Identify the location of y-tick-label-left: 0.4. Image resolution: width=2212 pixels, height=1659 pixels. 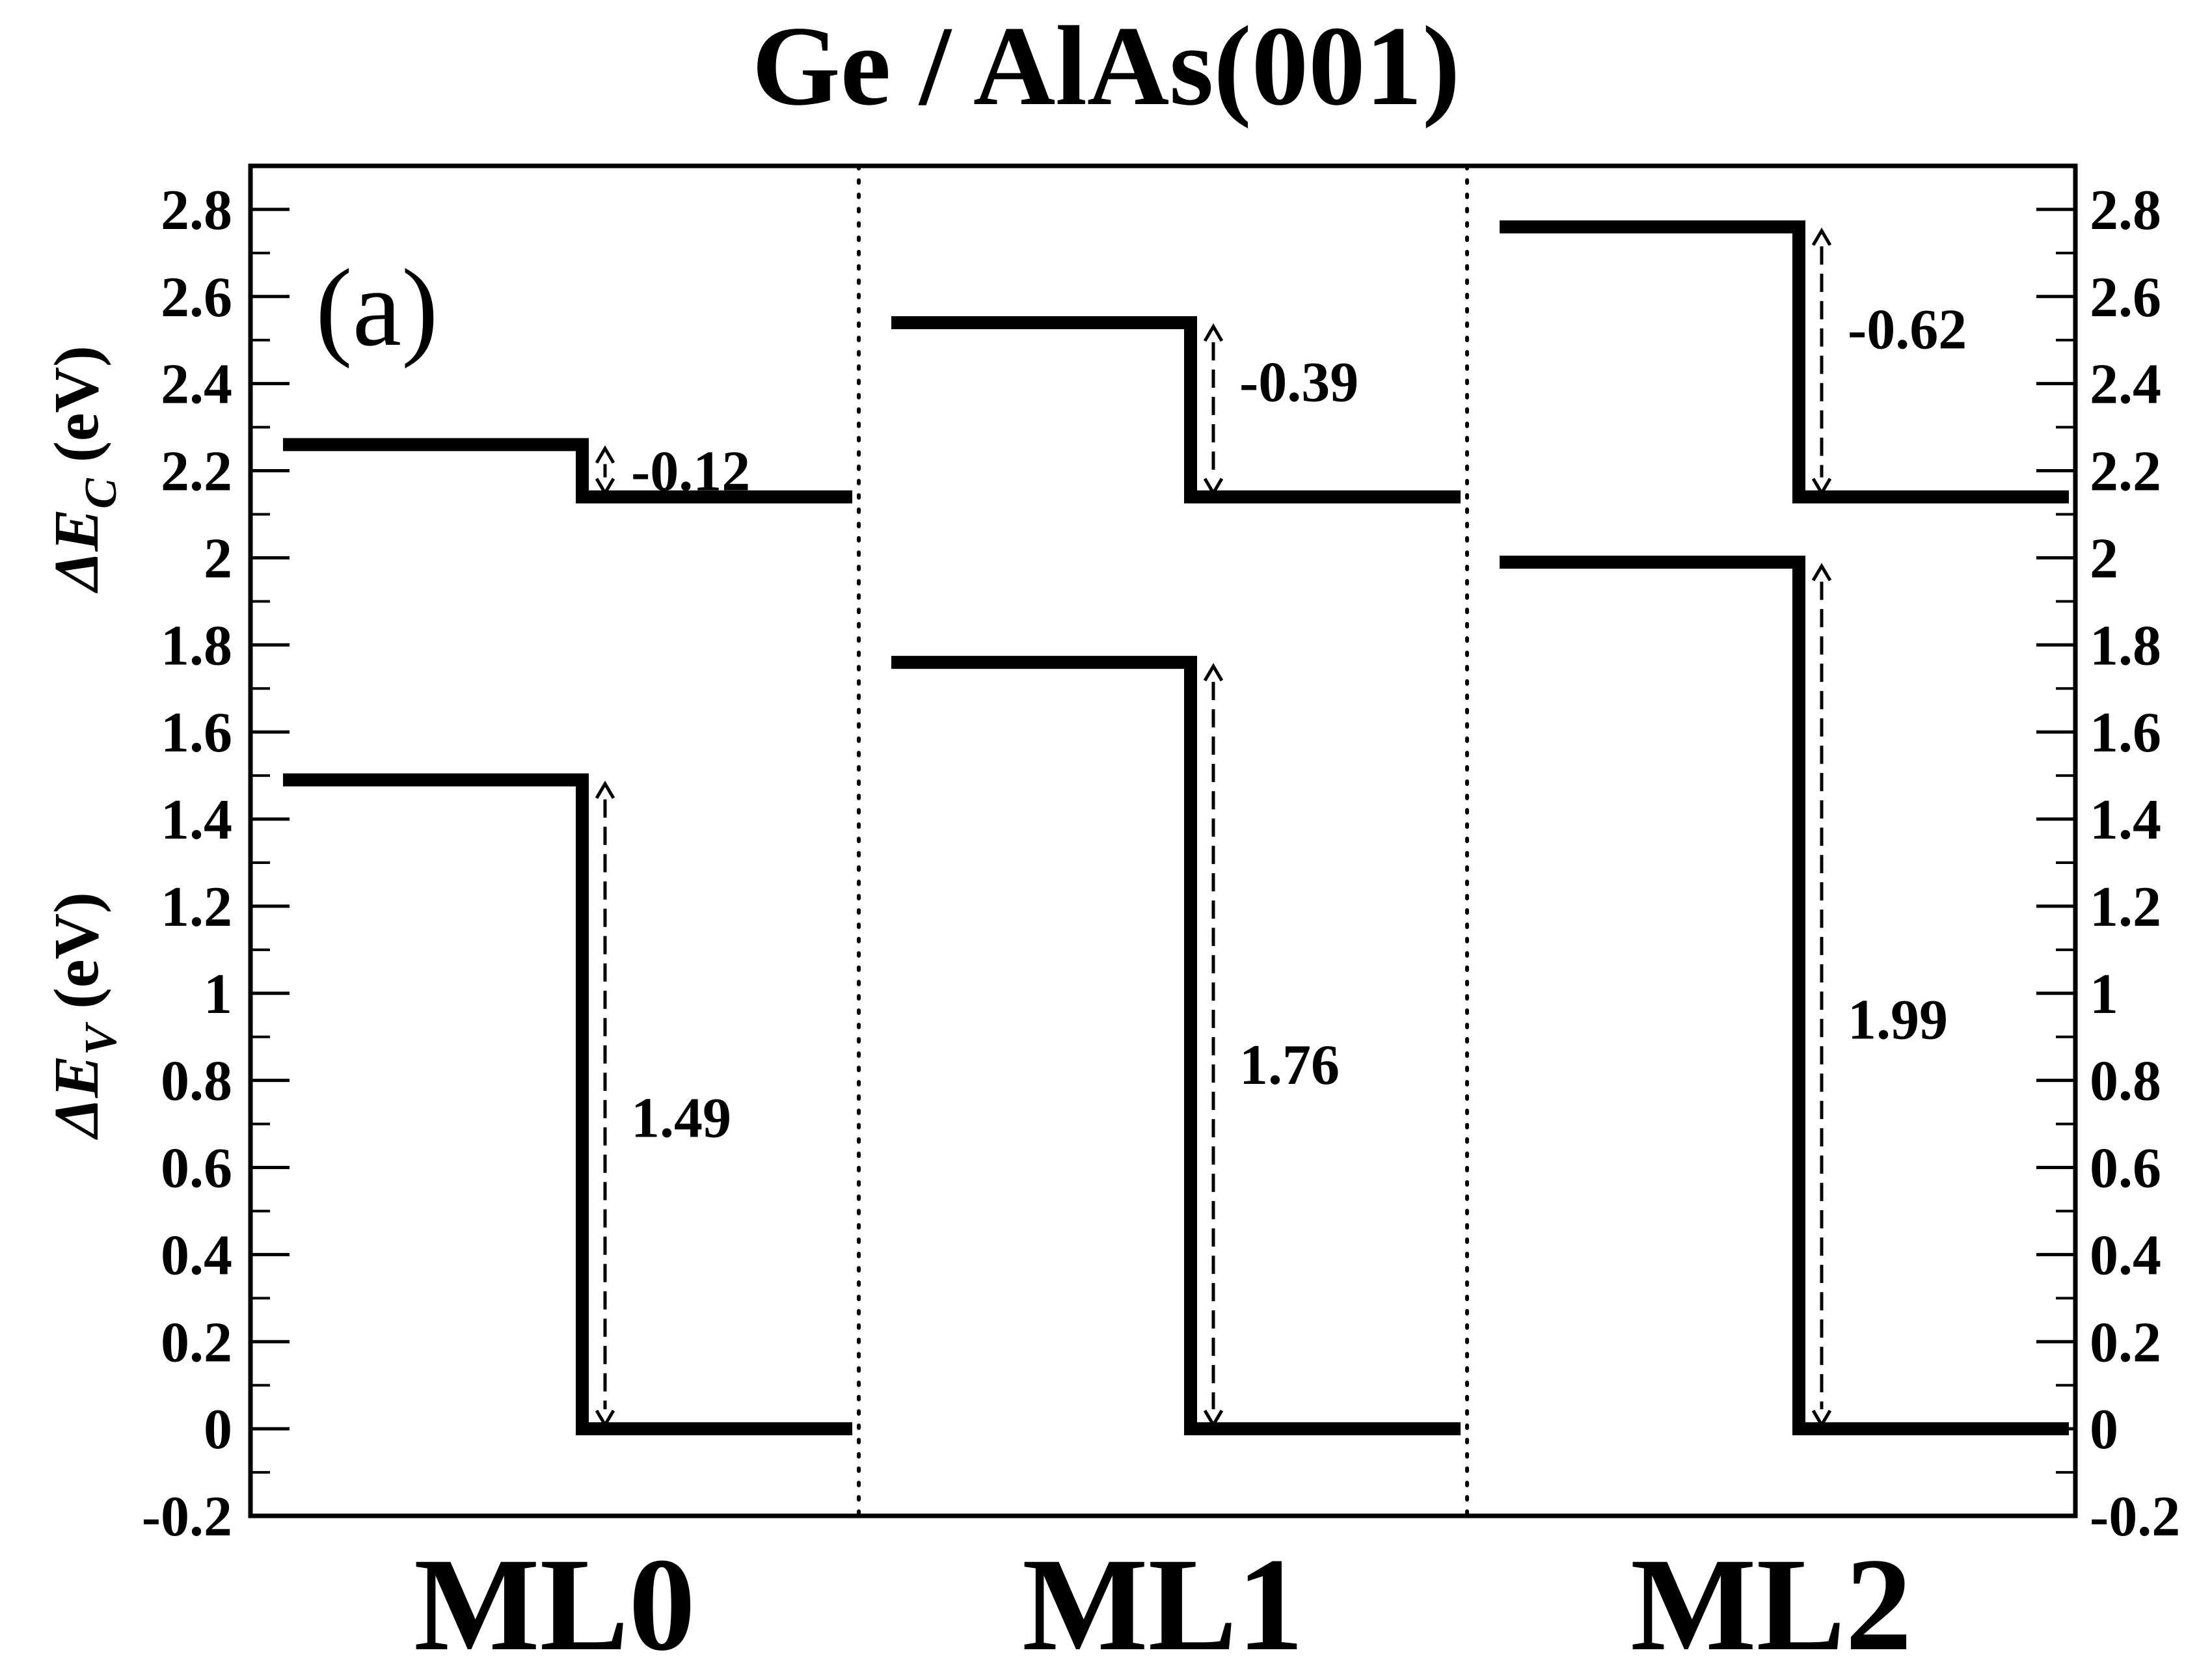
(196, 1256).